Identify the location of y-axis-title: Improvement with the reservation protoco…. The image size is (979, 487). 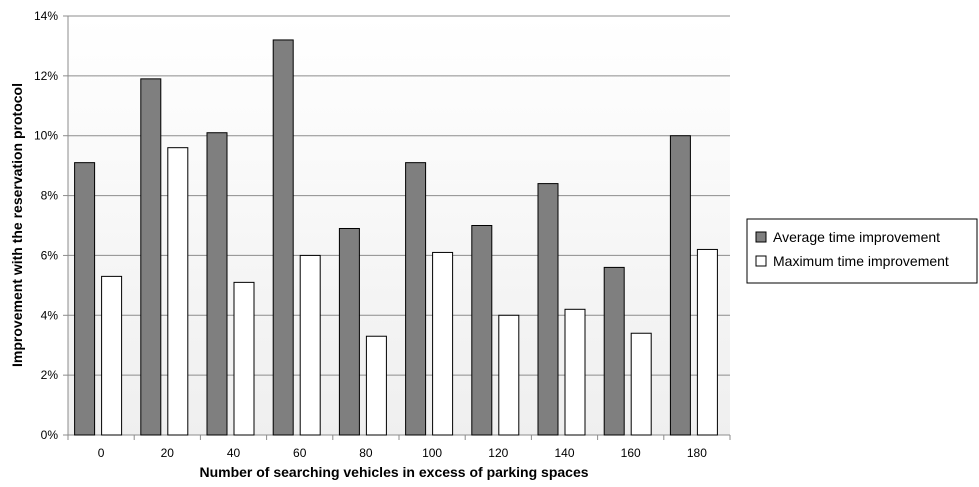
(17, 225).